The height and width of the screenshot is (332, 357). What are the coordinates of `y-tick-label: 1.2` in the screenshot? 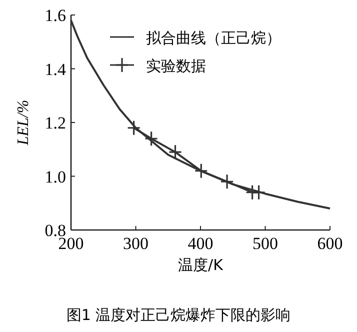 It's located at (55, 123).